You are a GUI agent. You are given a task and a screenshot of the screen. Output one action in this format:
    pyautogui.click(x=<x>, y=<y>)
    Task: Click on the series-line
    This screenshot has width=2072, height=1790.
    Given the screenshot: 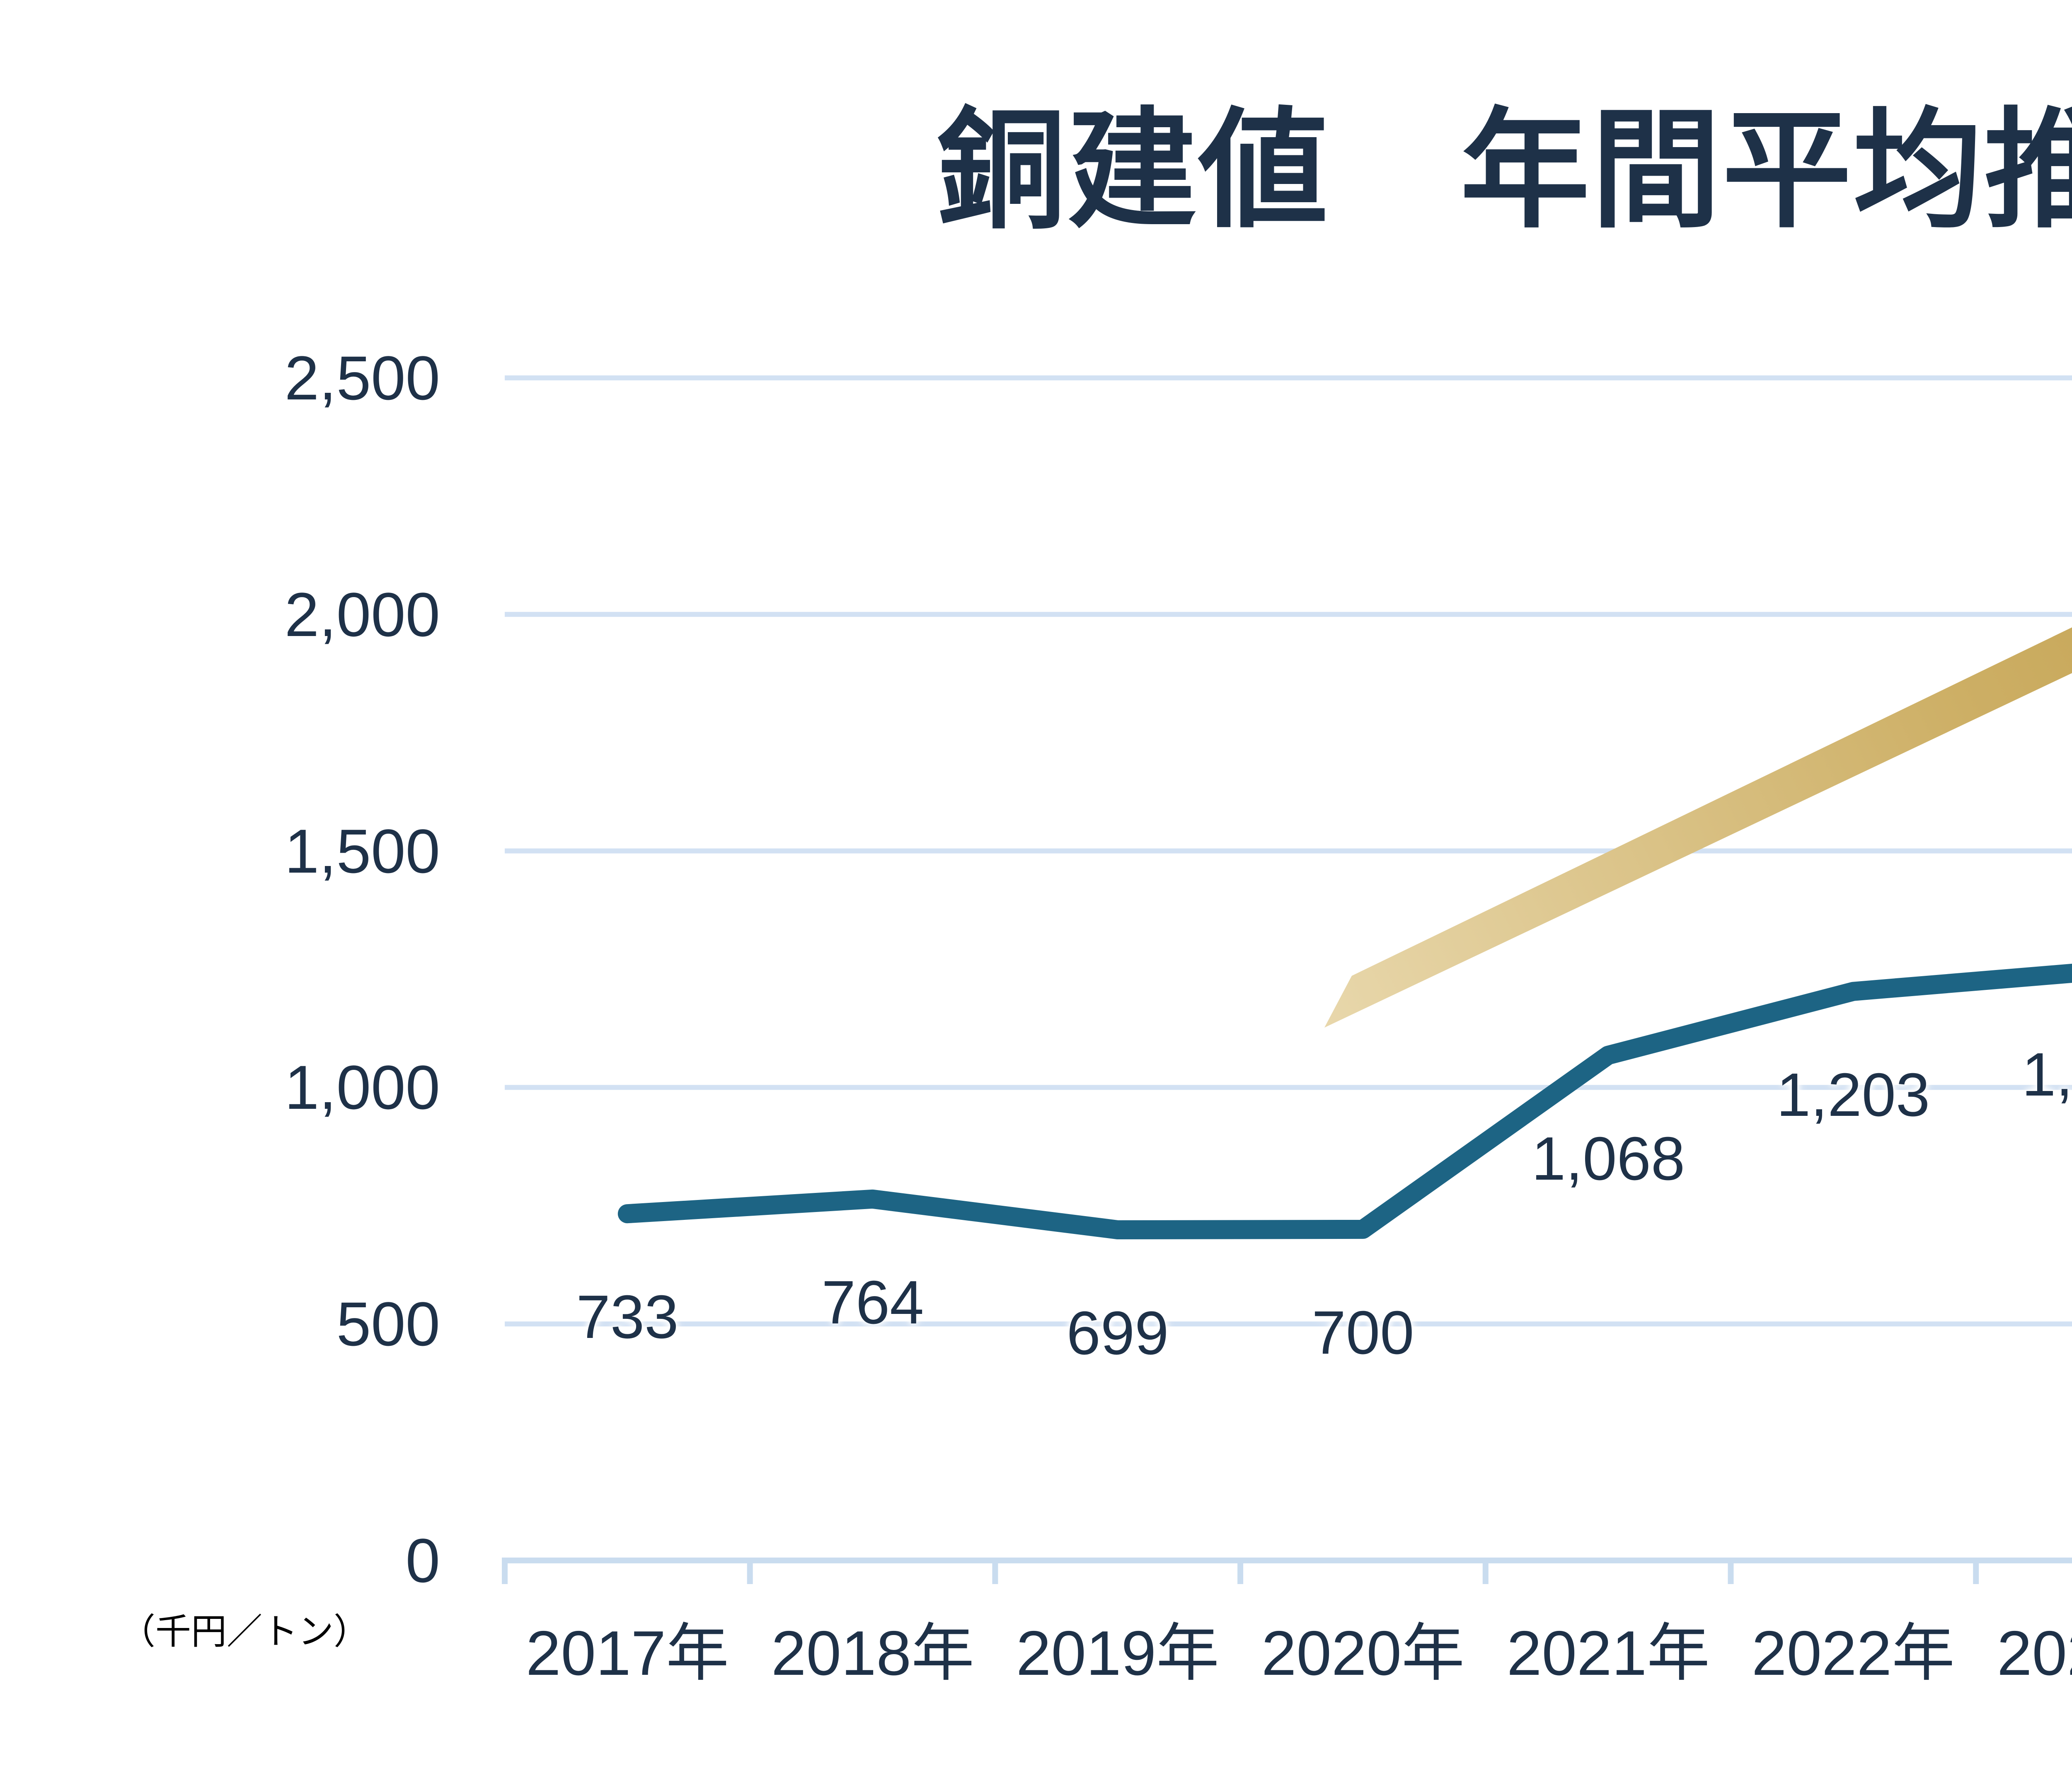 What is the action you would take?
    pyautogui.click(x=1344, y=1101)
    